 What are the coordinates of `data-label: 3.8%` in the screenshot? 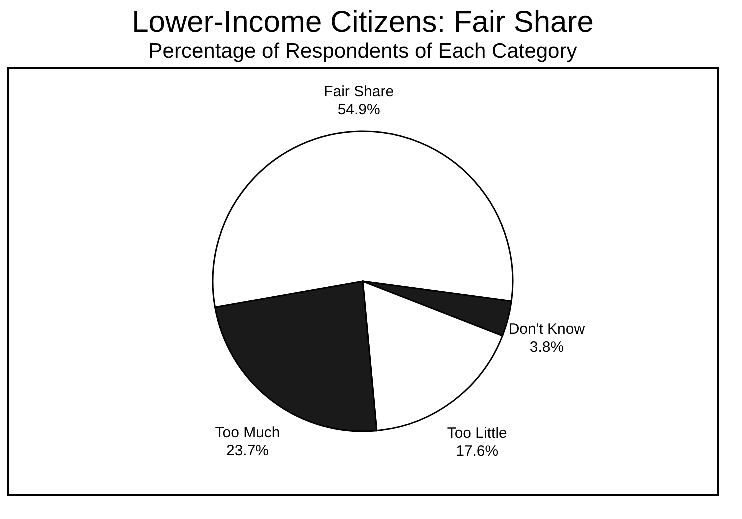 It's located at (547, 347).